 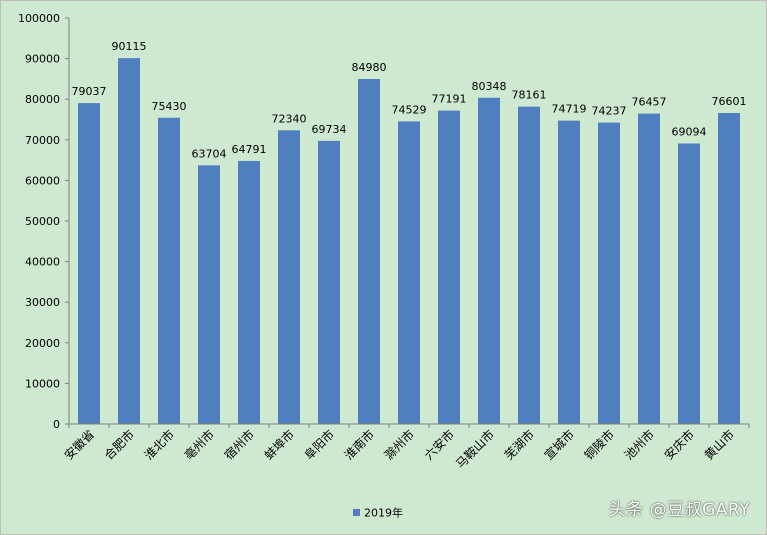 I want to click on data-label: 78161, so click(x=529, y=95).